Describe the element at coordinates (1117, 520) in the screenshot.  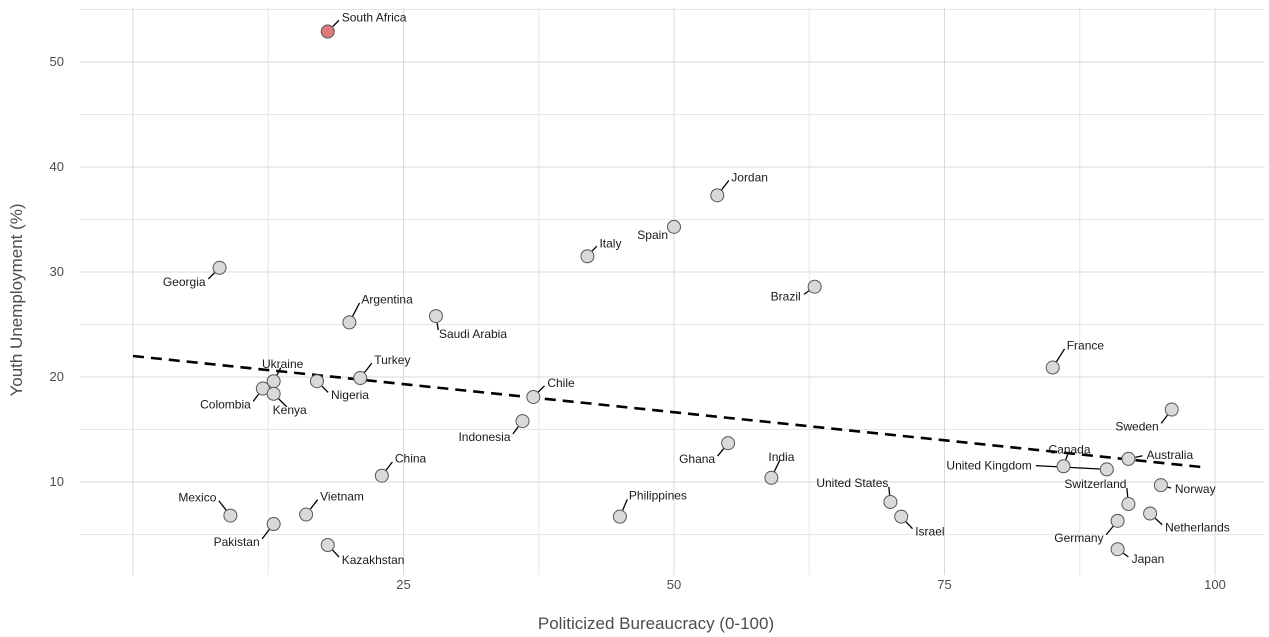
I see `point-germany` at that location.